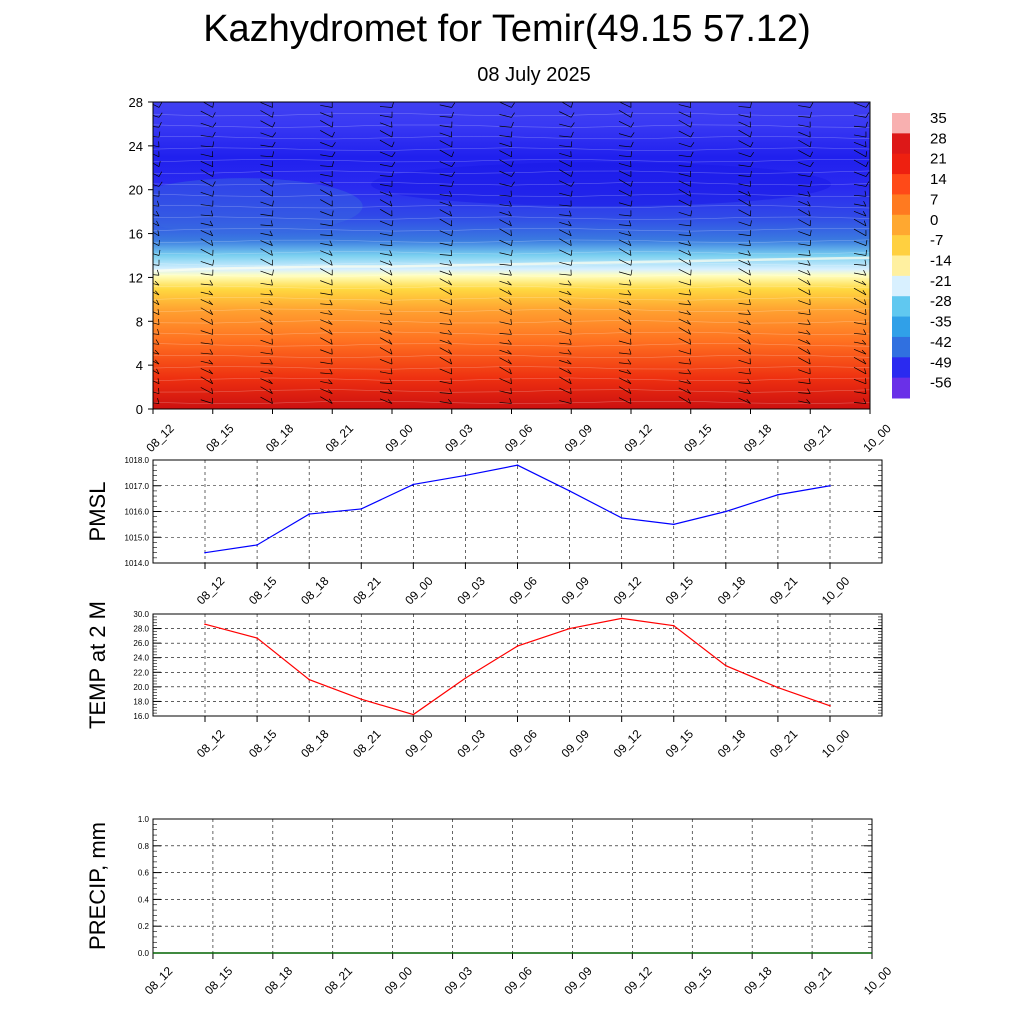 The height and width of the screenshot is (1024, 1024). I want to click on pmsl-chart-x-tick-label: 09_12, so click(628, 591).